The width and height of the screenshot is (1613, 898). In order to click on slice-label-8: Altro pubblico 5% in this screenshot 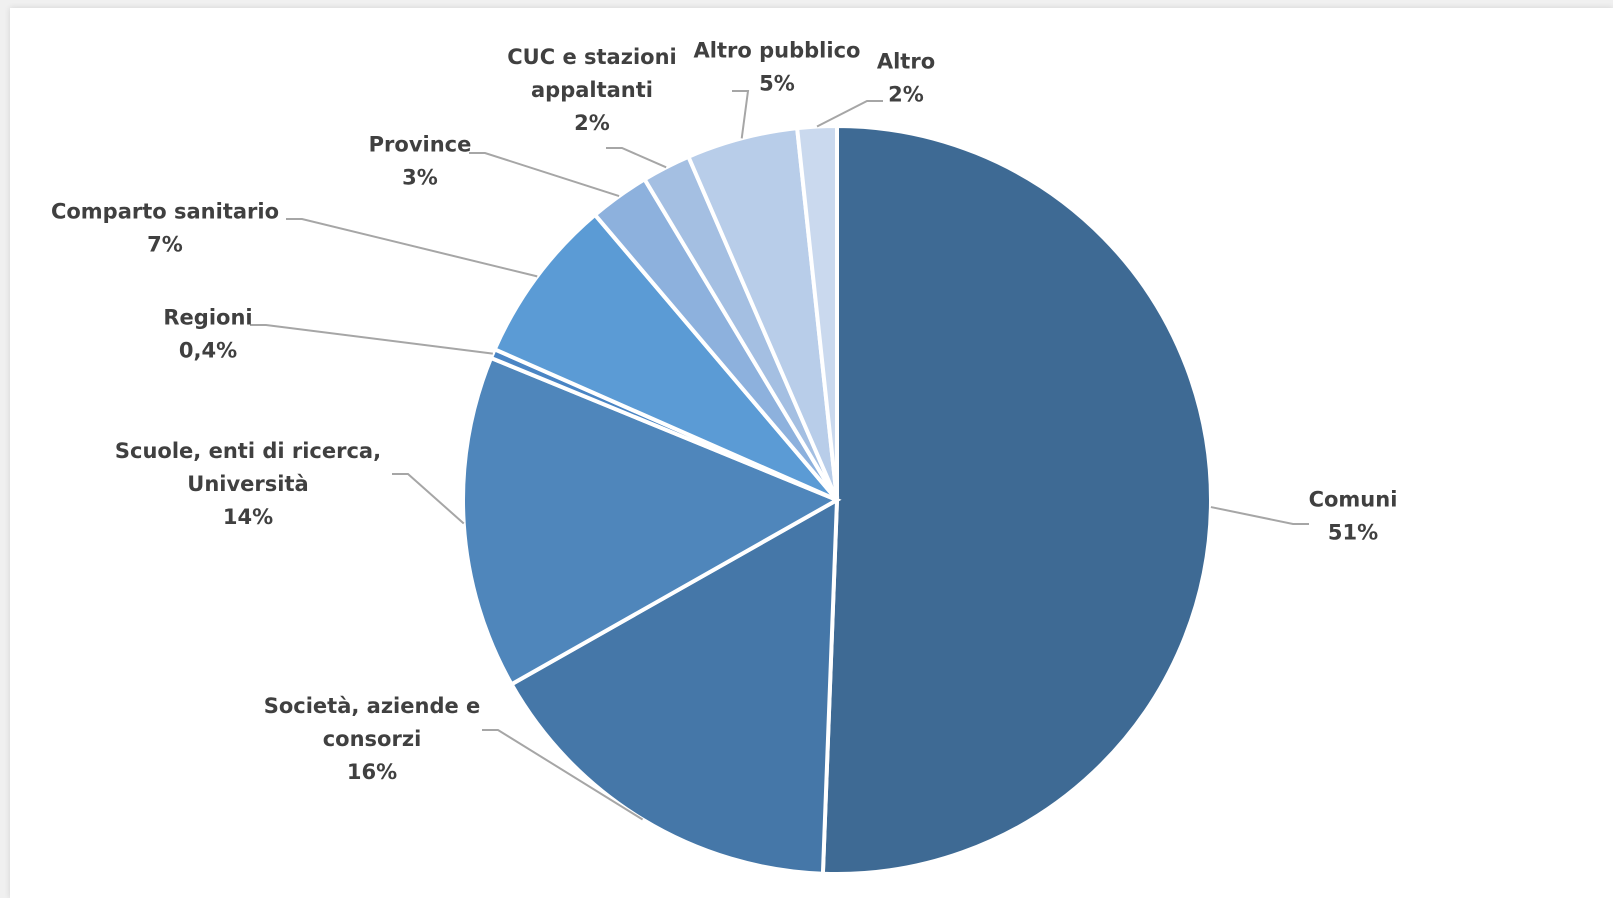, I will do `click(777, 67)`.